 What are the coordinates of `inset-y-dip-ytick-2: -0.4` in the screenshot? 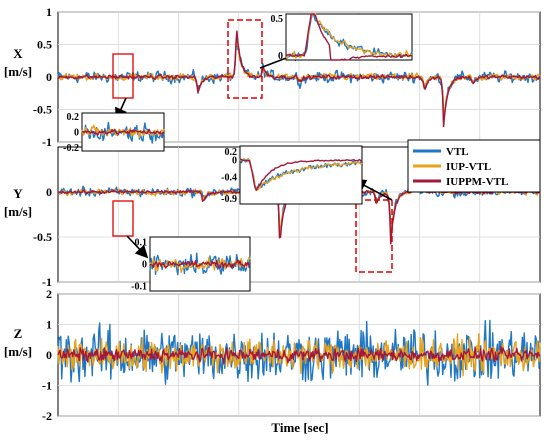 It's located at (229, 178).